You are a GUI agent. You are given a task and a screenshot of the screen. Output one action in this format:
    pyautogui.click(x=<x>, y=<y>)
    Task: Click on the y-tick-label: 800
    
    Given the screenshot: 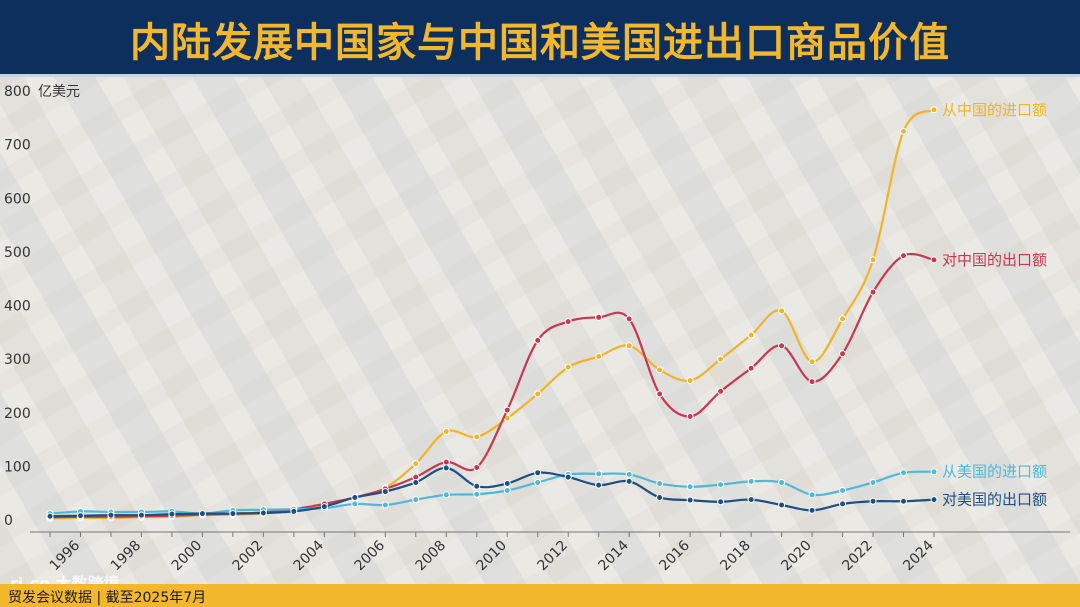 What is the action you would take?
    pyautogui.click(x=17, y=92)
    